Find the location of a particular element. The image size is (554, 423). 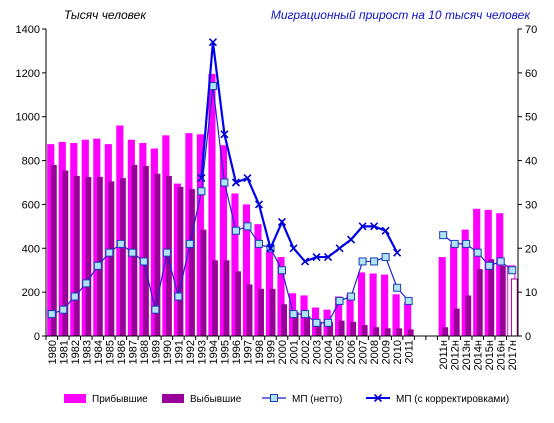

right-tick-label-30: 30 is located at coordinates (531, 205).